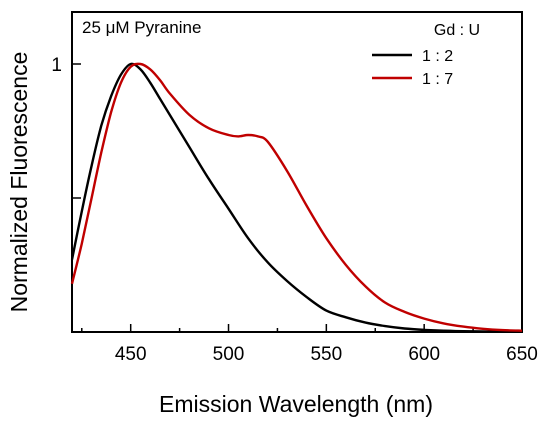  What do you see at coordinates (66, 127) in the screenshot?
I see `y-axis-ticks: 1` at bounding box center [66, 127].